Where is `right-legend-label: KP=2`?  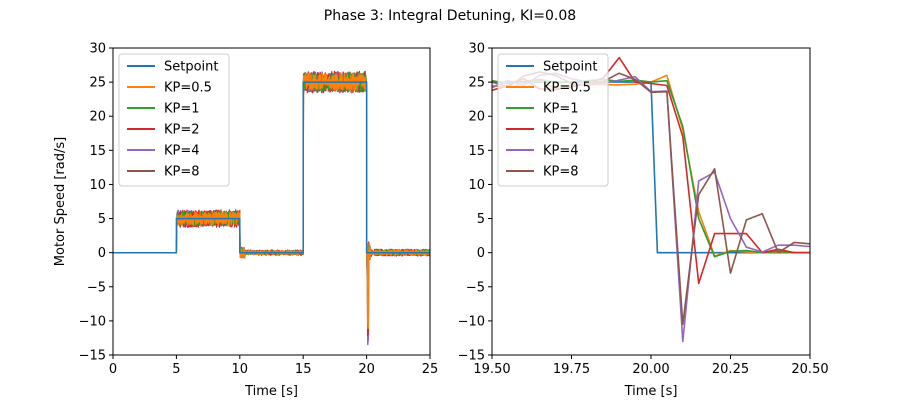 right-legend-label: KP=2 is located at coordinates (561, 130).